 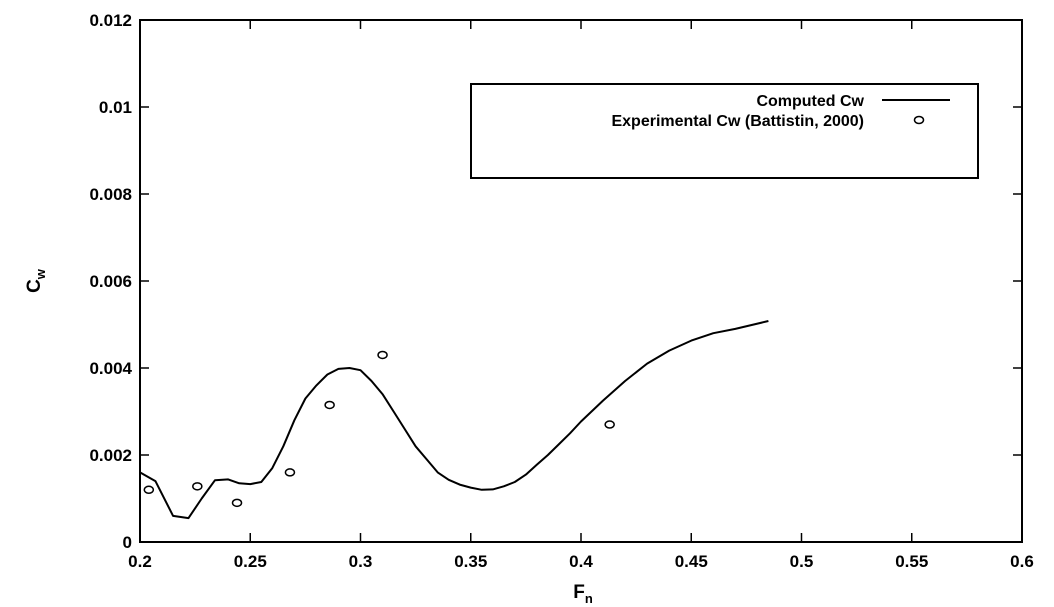 I want to click on y-tick-label: 0.008, so click(x=110, y=194).